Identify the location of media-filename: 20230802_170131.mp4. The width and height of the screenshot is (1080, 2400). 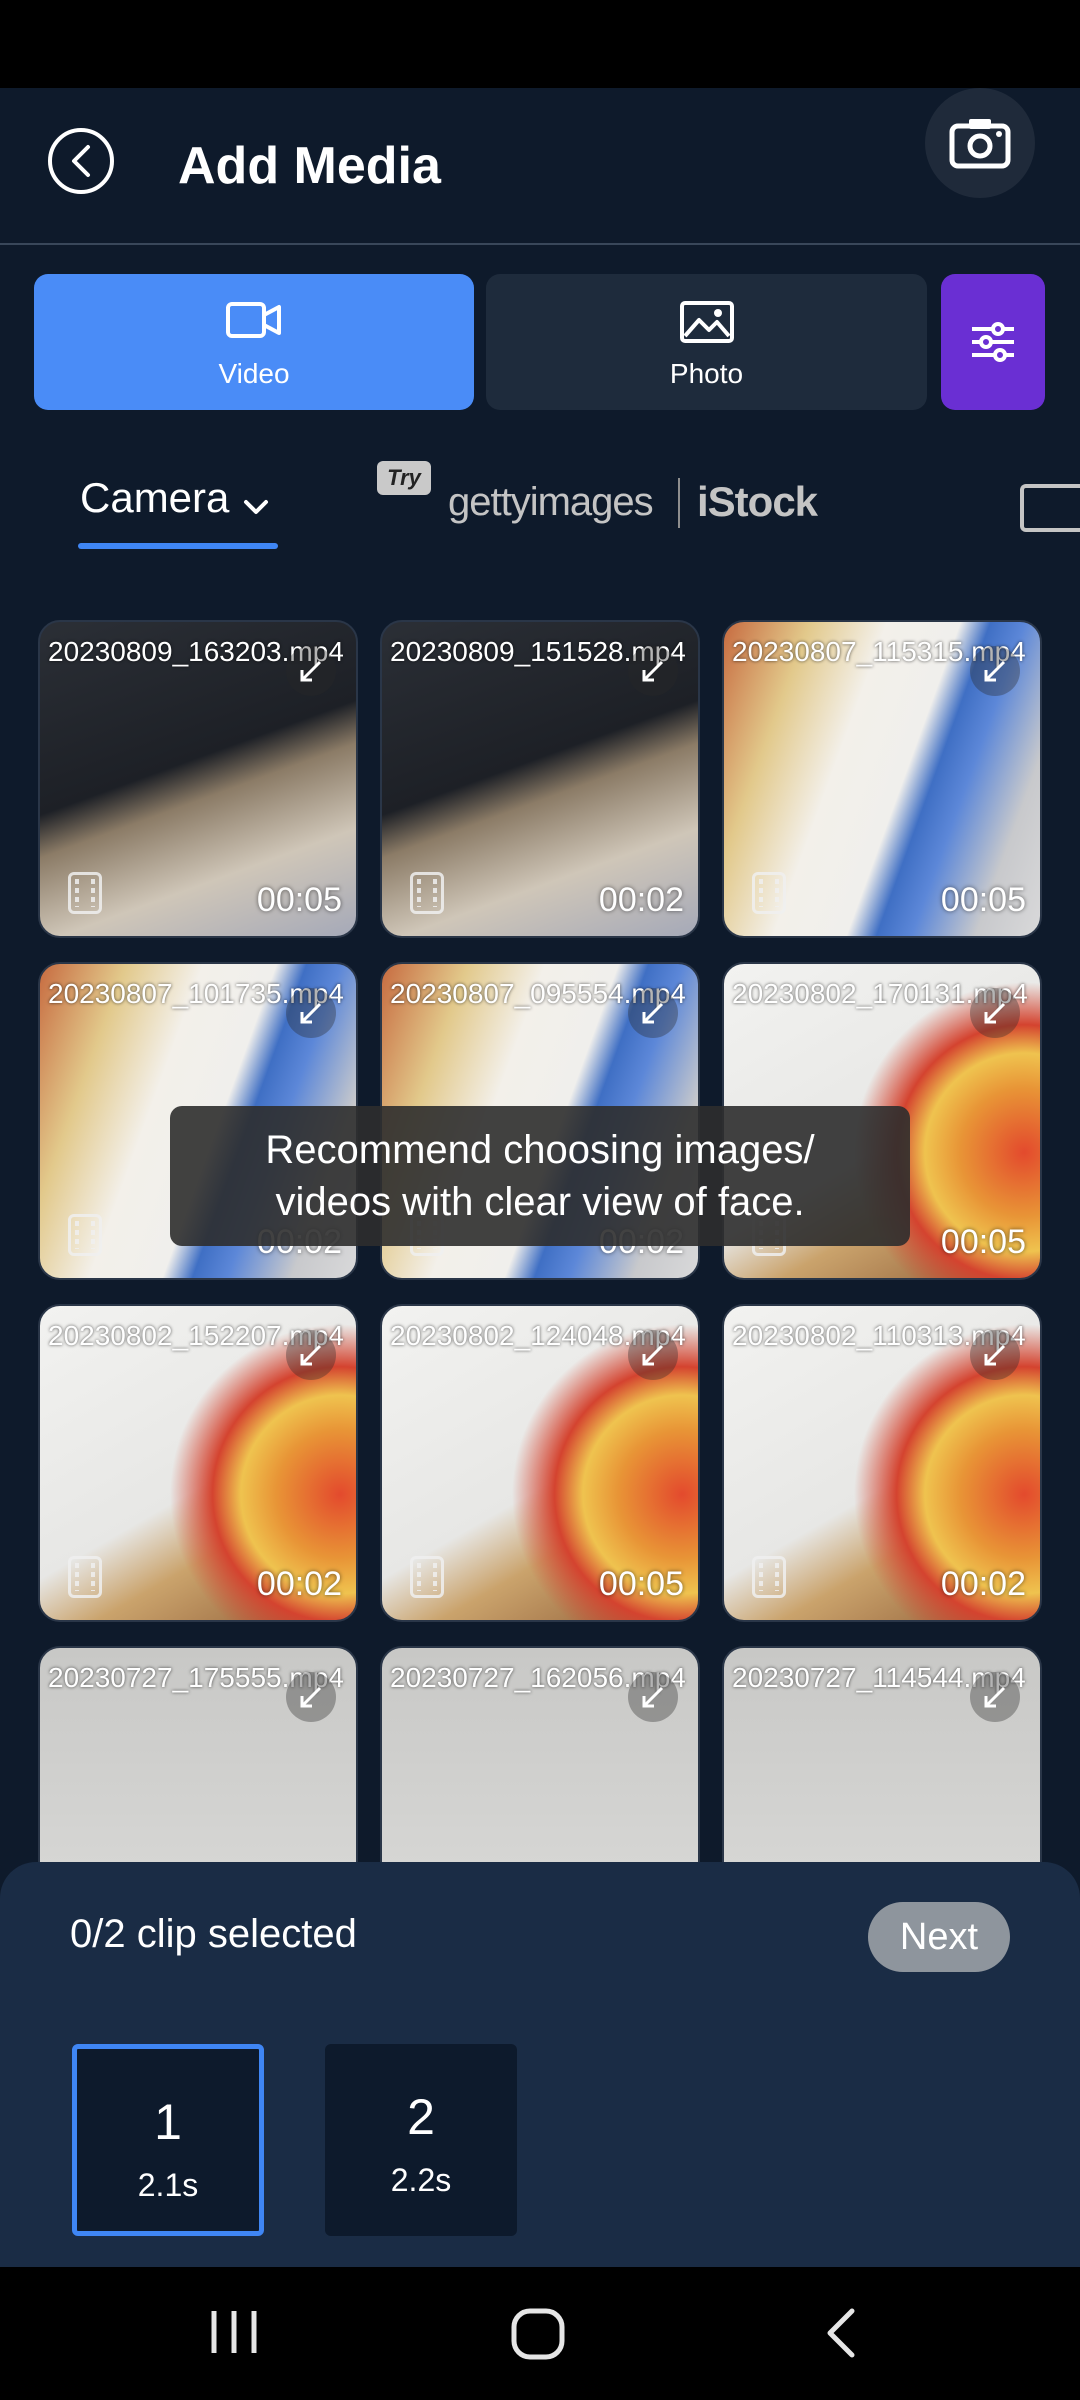
(880, 993).